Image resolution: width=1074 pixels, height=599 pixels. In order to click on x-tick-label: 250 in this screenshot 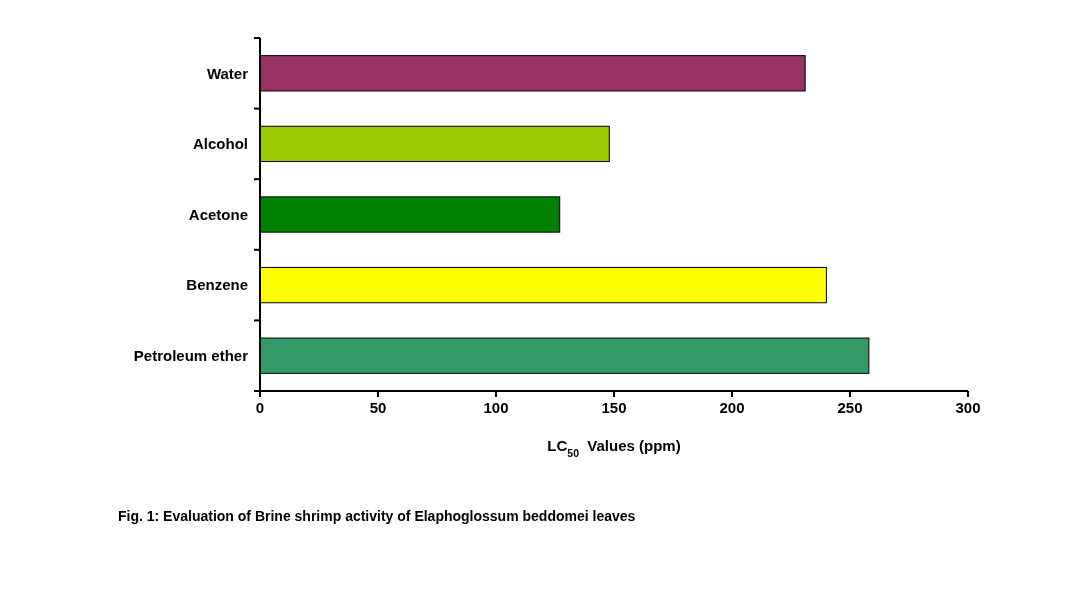, I will do `click(850, 407)`.